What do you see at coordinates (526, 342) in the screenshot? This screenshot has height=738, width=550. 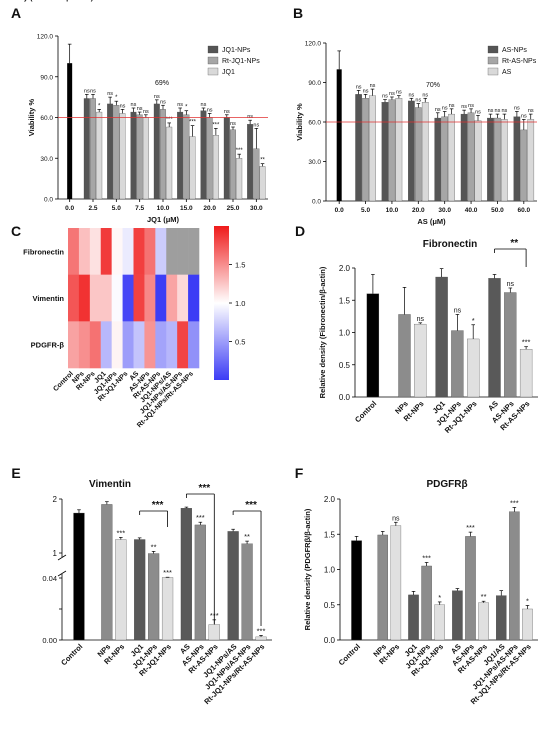 I see `panel-d-sig-label: ***` at bounding box center [526, 342].